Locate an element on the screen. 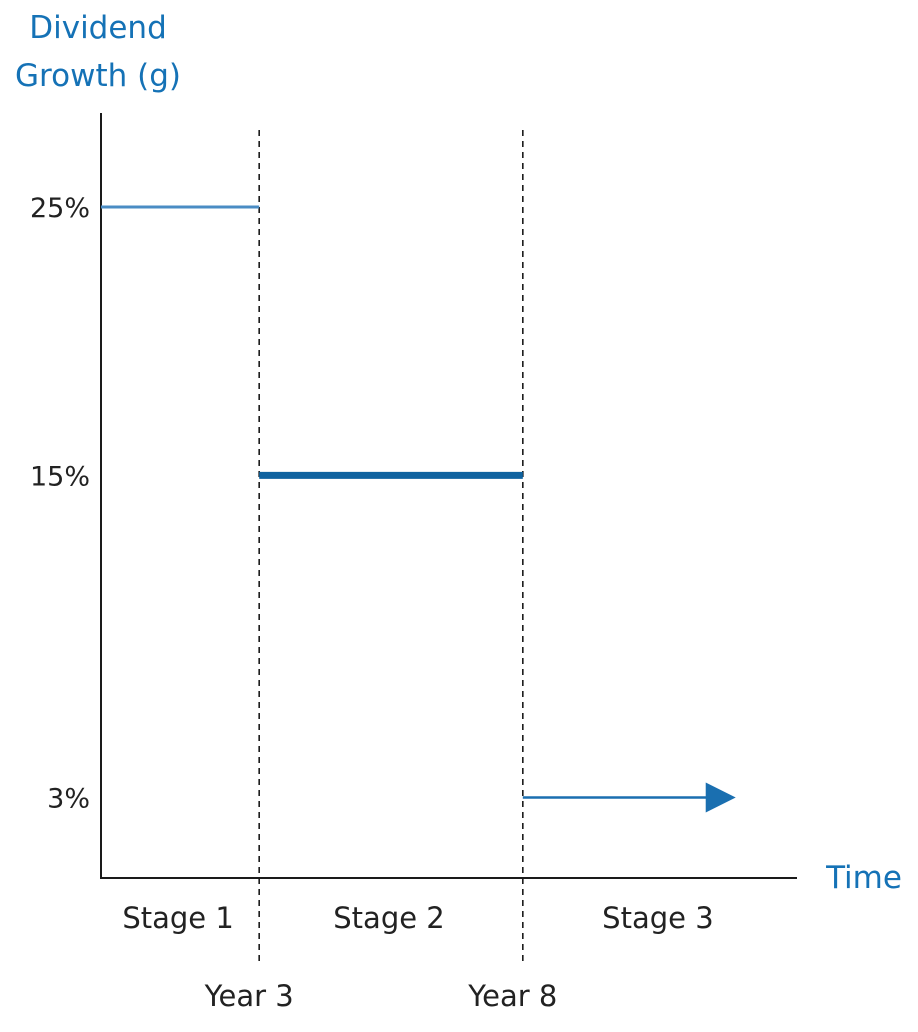  year-labels: Year 3 Year 8 is located at coordinates (381, 996).